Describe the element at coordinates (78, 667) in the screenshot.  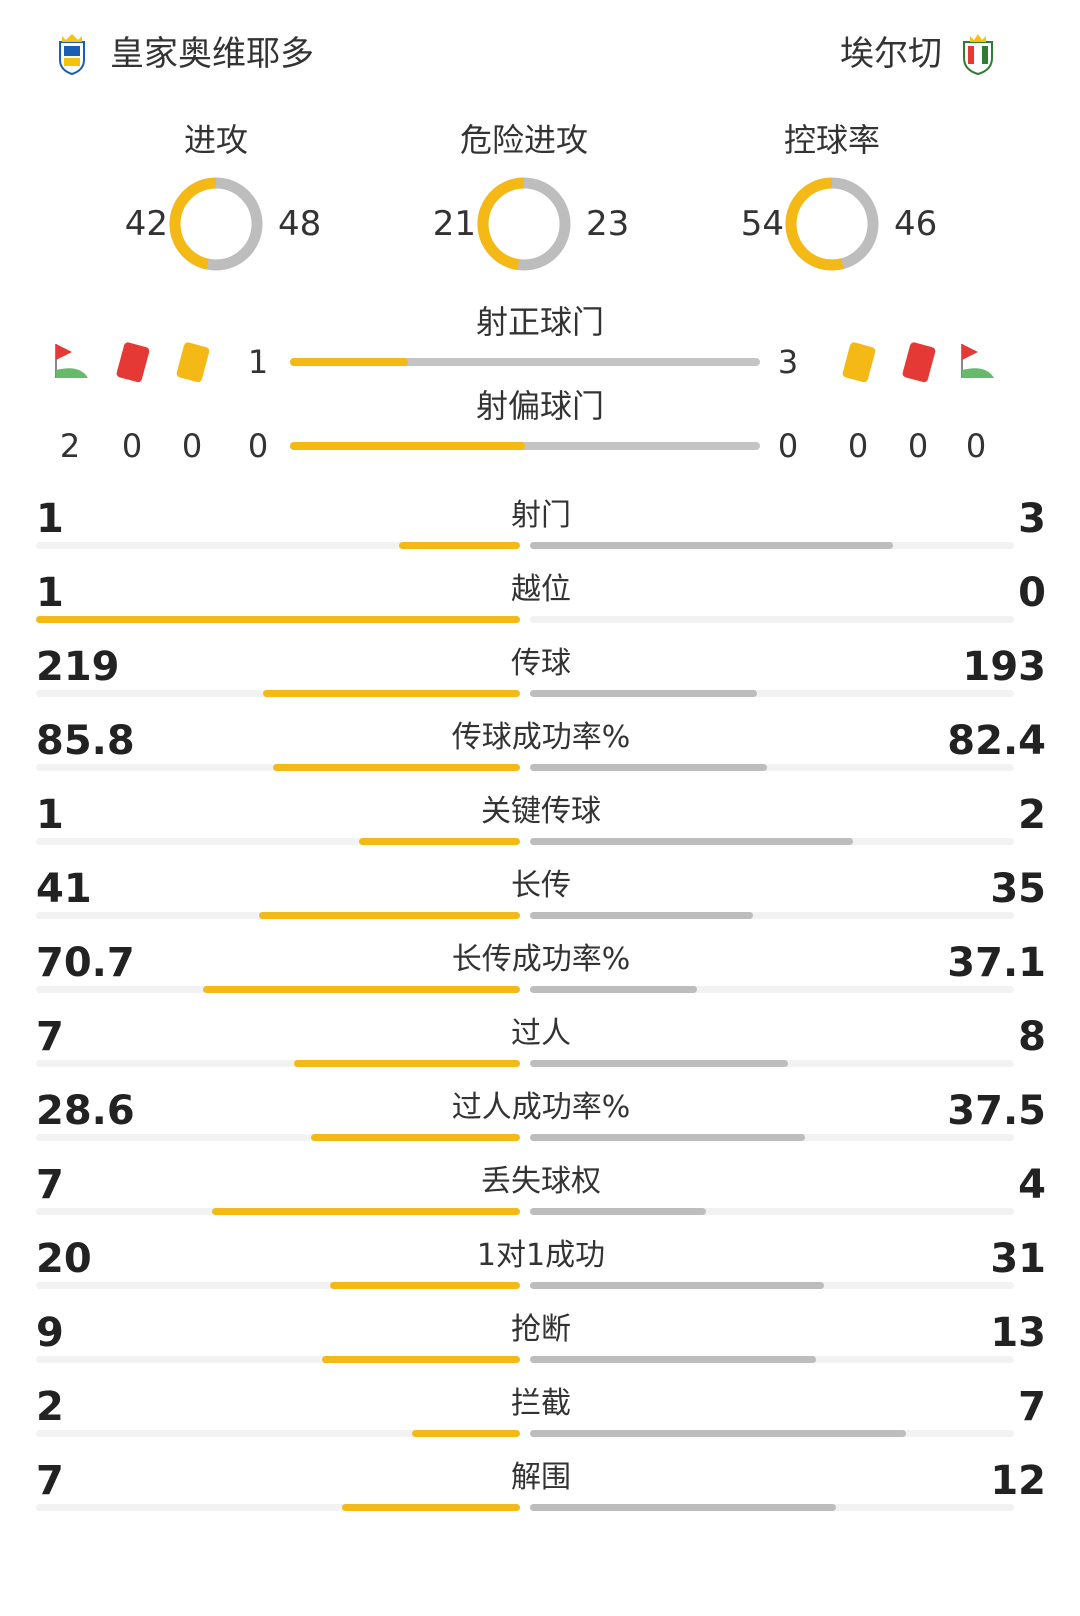
I see `stat-home-value: 219` at that location.